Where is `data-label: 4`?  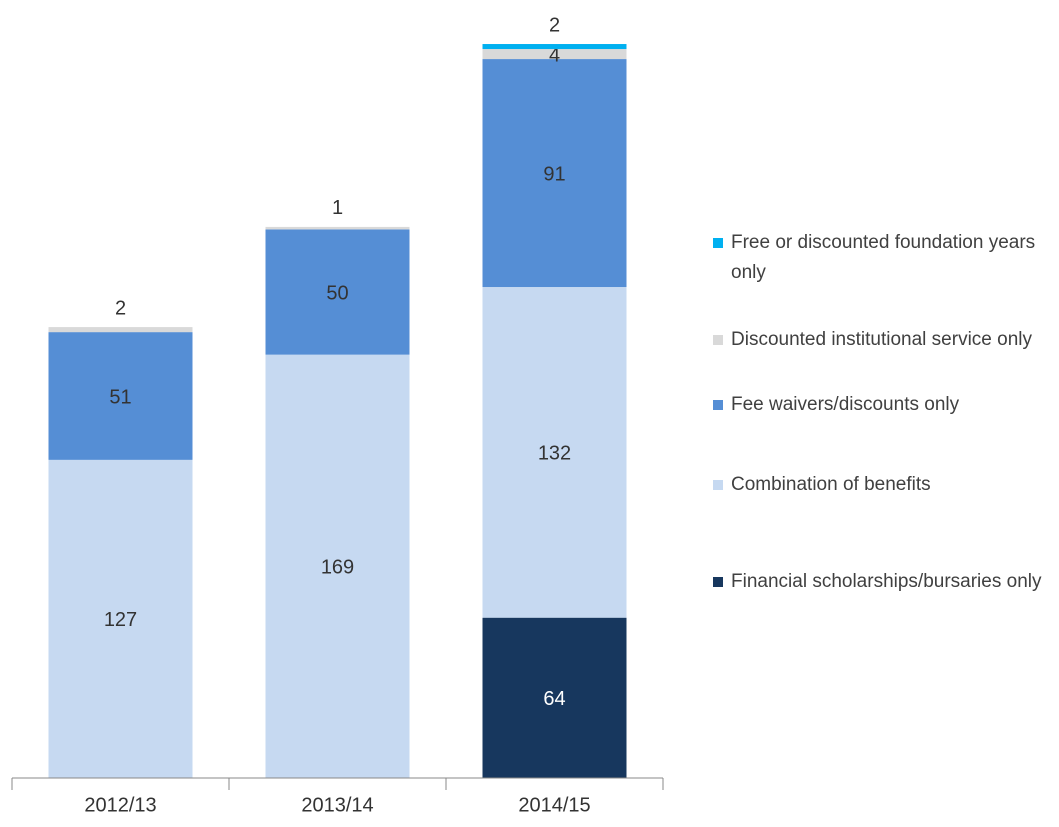
data-label: 4 is located at coordinates (554, 55).